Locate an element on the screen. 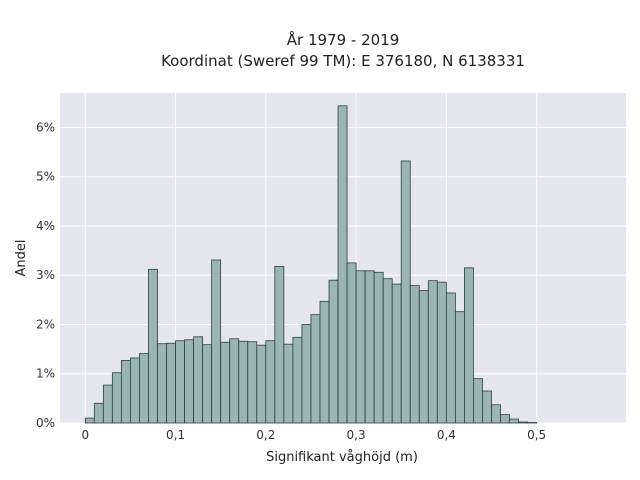 The height and width of the screenshot is (480, 640). x-tick-label: 0,4 is located at coordinates (446, 435).